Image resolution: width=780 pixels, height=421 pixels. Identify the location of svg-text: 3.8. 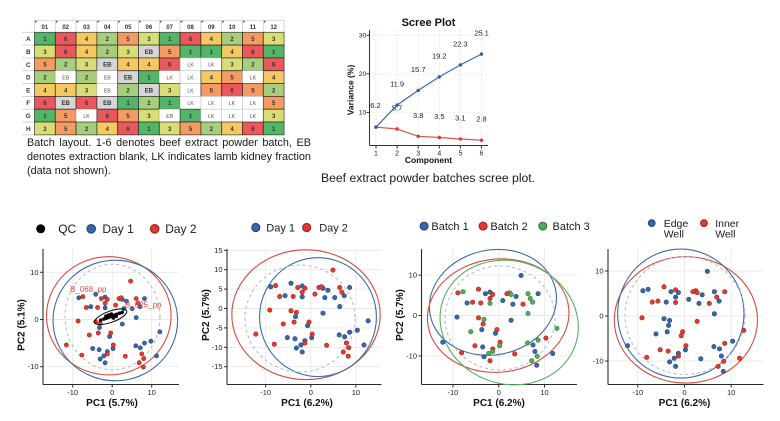
(418, 115).